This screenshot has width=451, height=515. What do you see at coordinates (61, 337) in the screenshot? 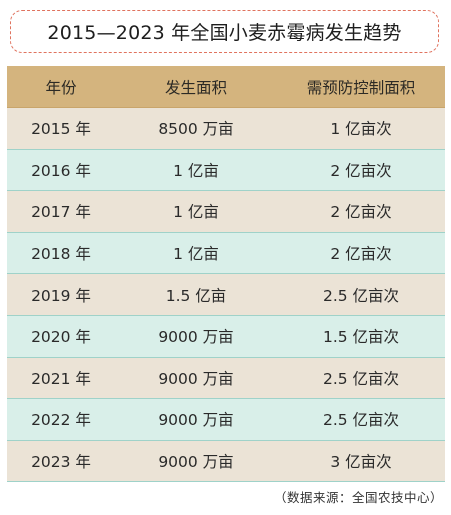
I see `year-cell: 2020 年` at bounding box center [61, 337].